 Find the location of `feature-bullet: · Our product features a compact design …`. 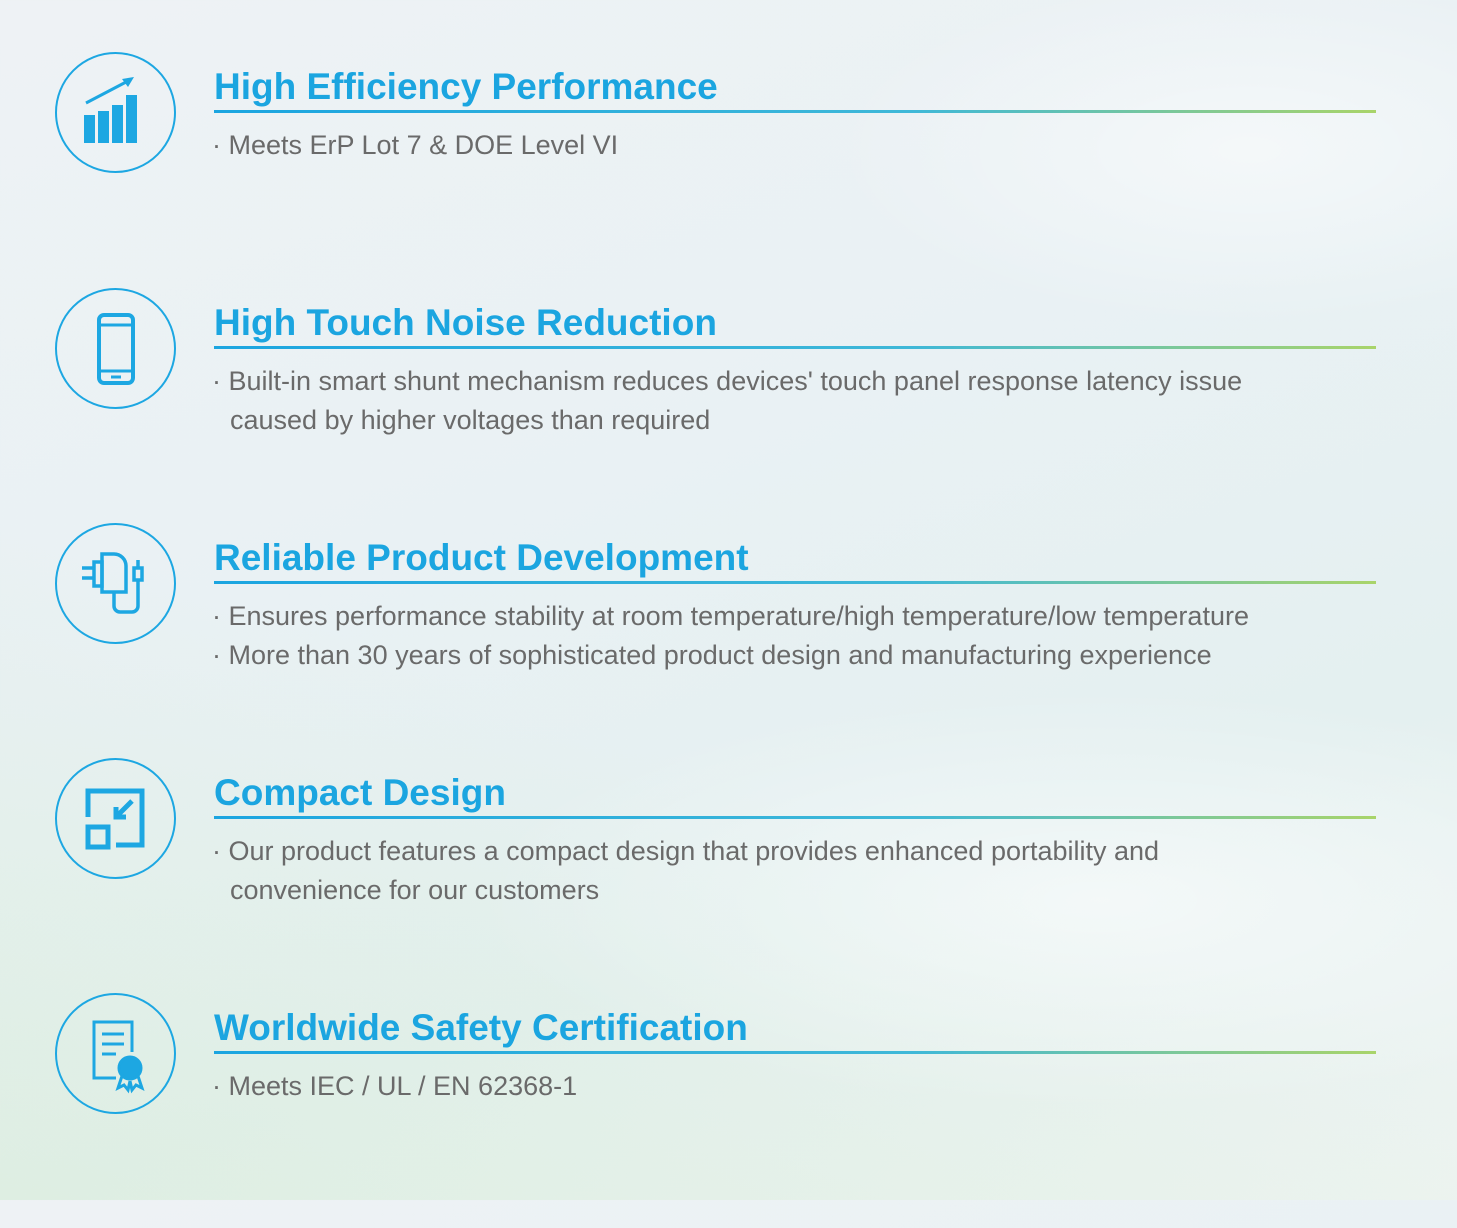

feature-bullet: · Our product features a compact design … is located at coordinates (686, 851).